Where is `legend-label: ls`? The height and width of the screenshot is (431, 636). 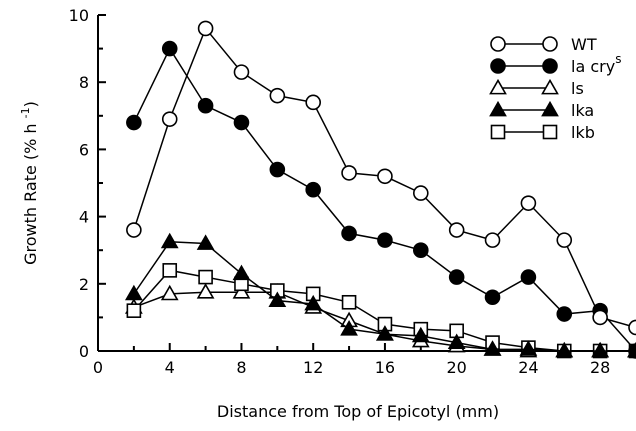 legend-label: ls is located at coordinates (577, 88).